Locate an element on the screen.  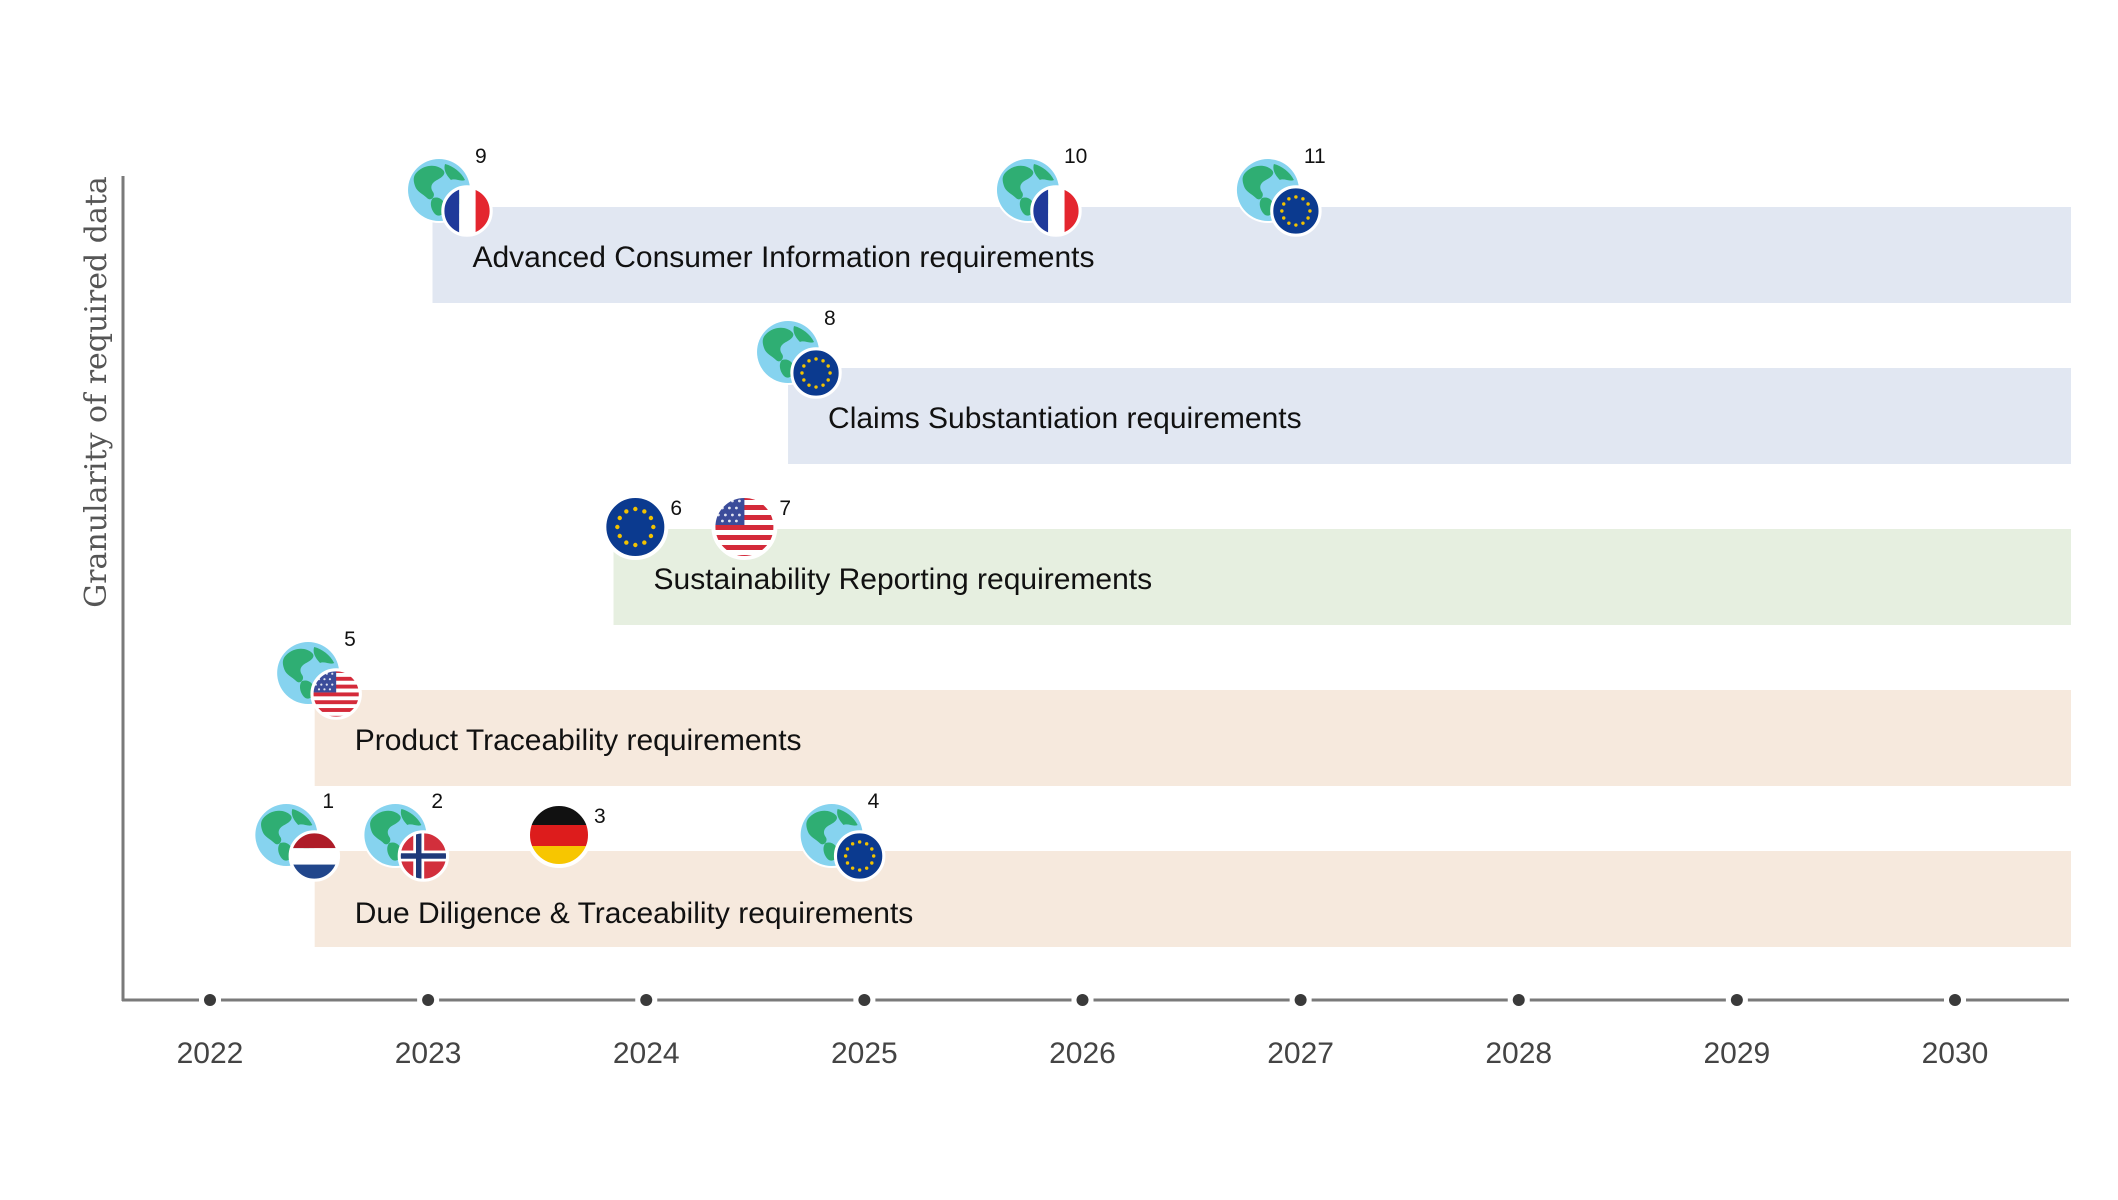
marker-number: 9 is located at coordinates (481, 156).